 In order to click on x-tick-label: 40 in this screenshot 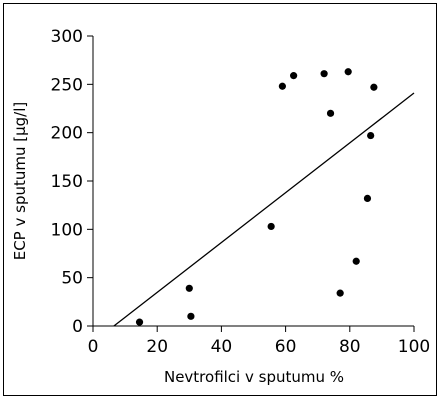, I will do `click(222, 347)`.